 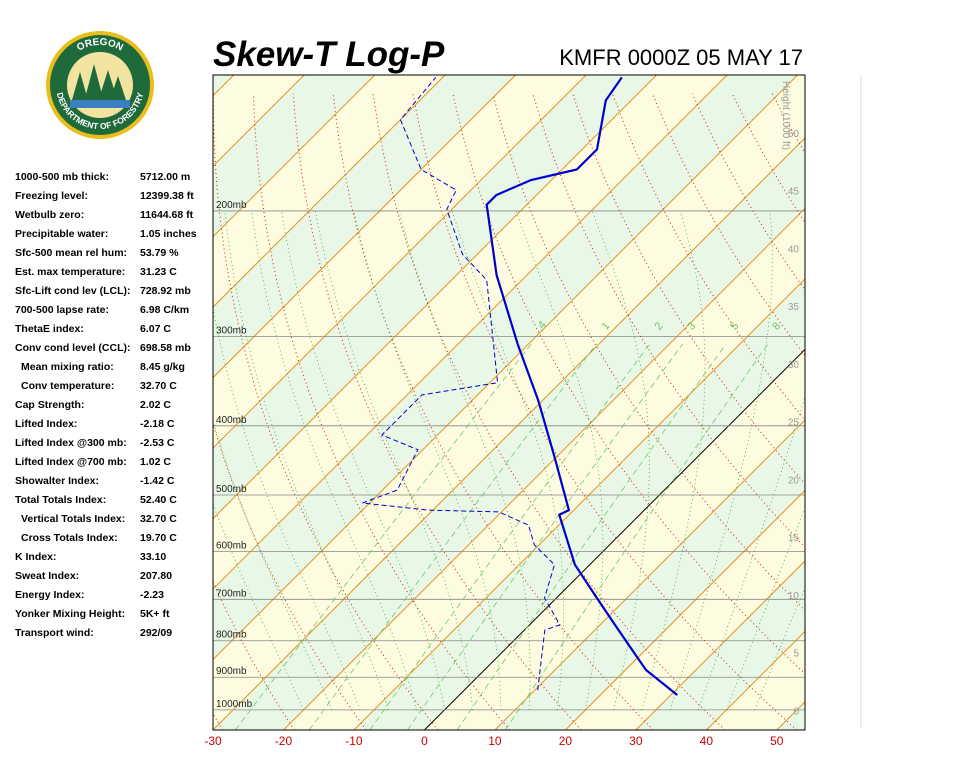 What do you see at coordinates (794, 423) in the screenshot?
I see `height-tick-label: 25` at bounding box center [794, 423].